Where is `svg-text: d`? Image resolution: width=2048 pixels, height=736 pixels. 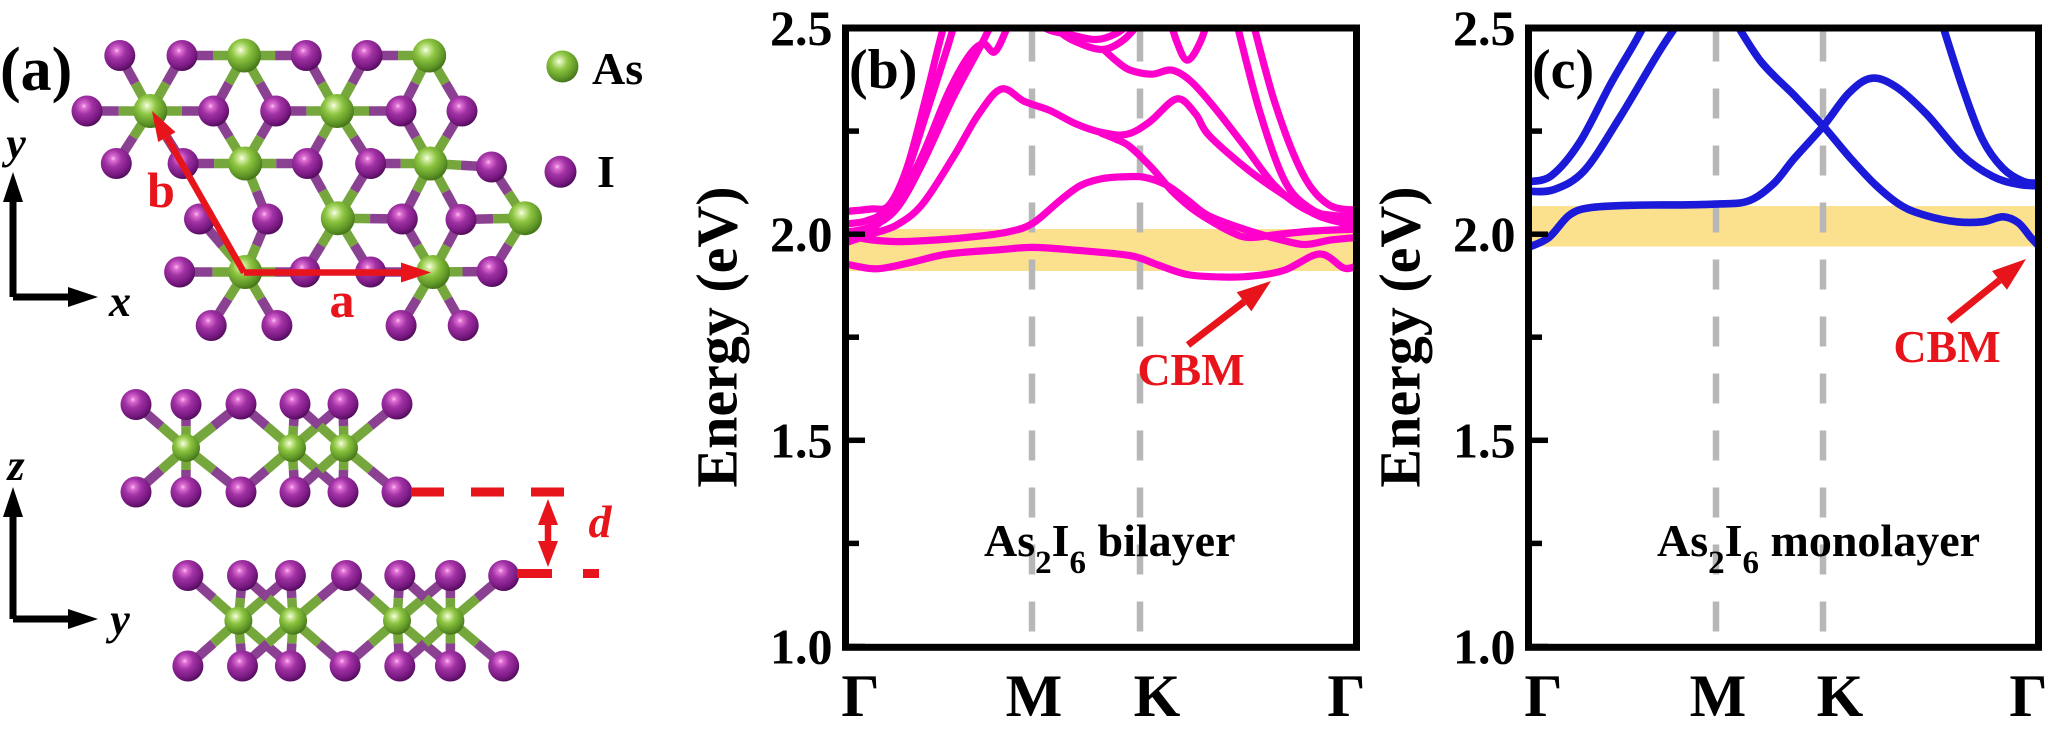 svg-text: d is located at coordinates (601, 521).